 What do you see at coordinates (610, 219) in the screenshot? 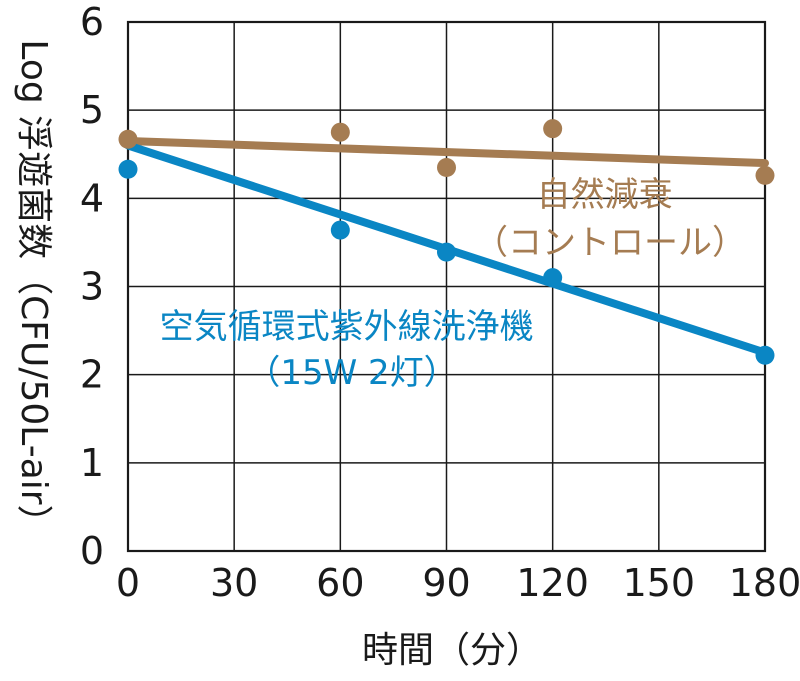
I see `control-series-label: 自然減衰 （コントロール）` at bounding box center [610, 219].